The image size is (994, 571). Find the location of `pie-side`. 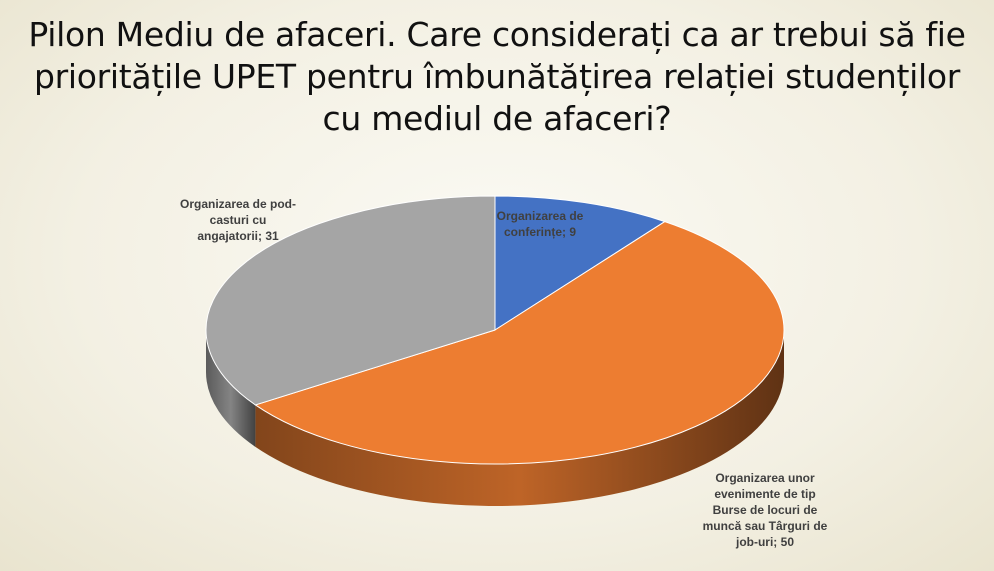

pie-side is located at coordinates (231, 388).